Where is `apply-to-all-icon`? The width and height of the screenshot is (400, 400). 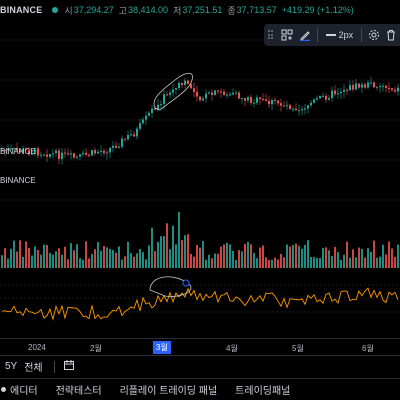
apply-to-all-icon is located at coordinates (287, 35).